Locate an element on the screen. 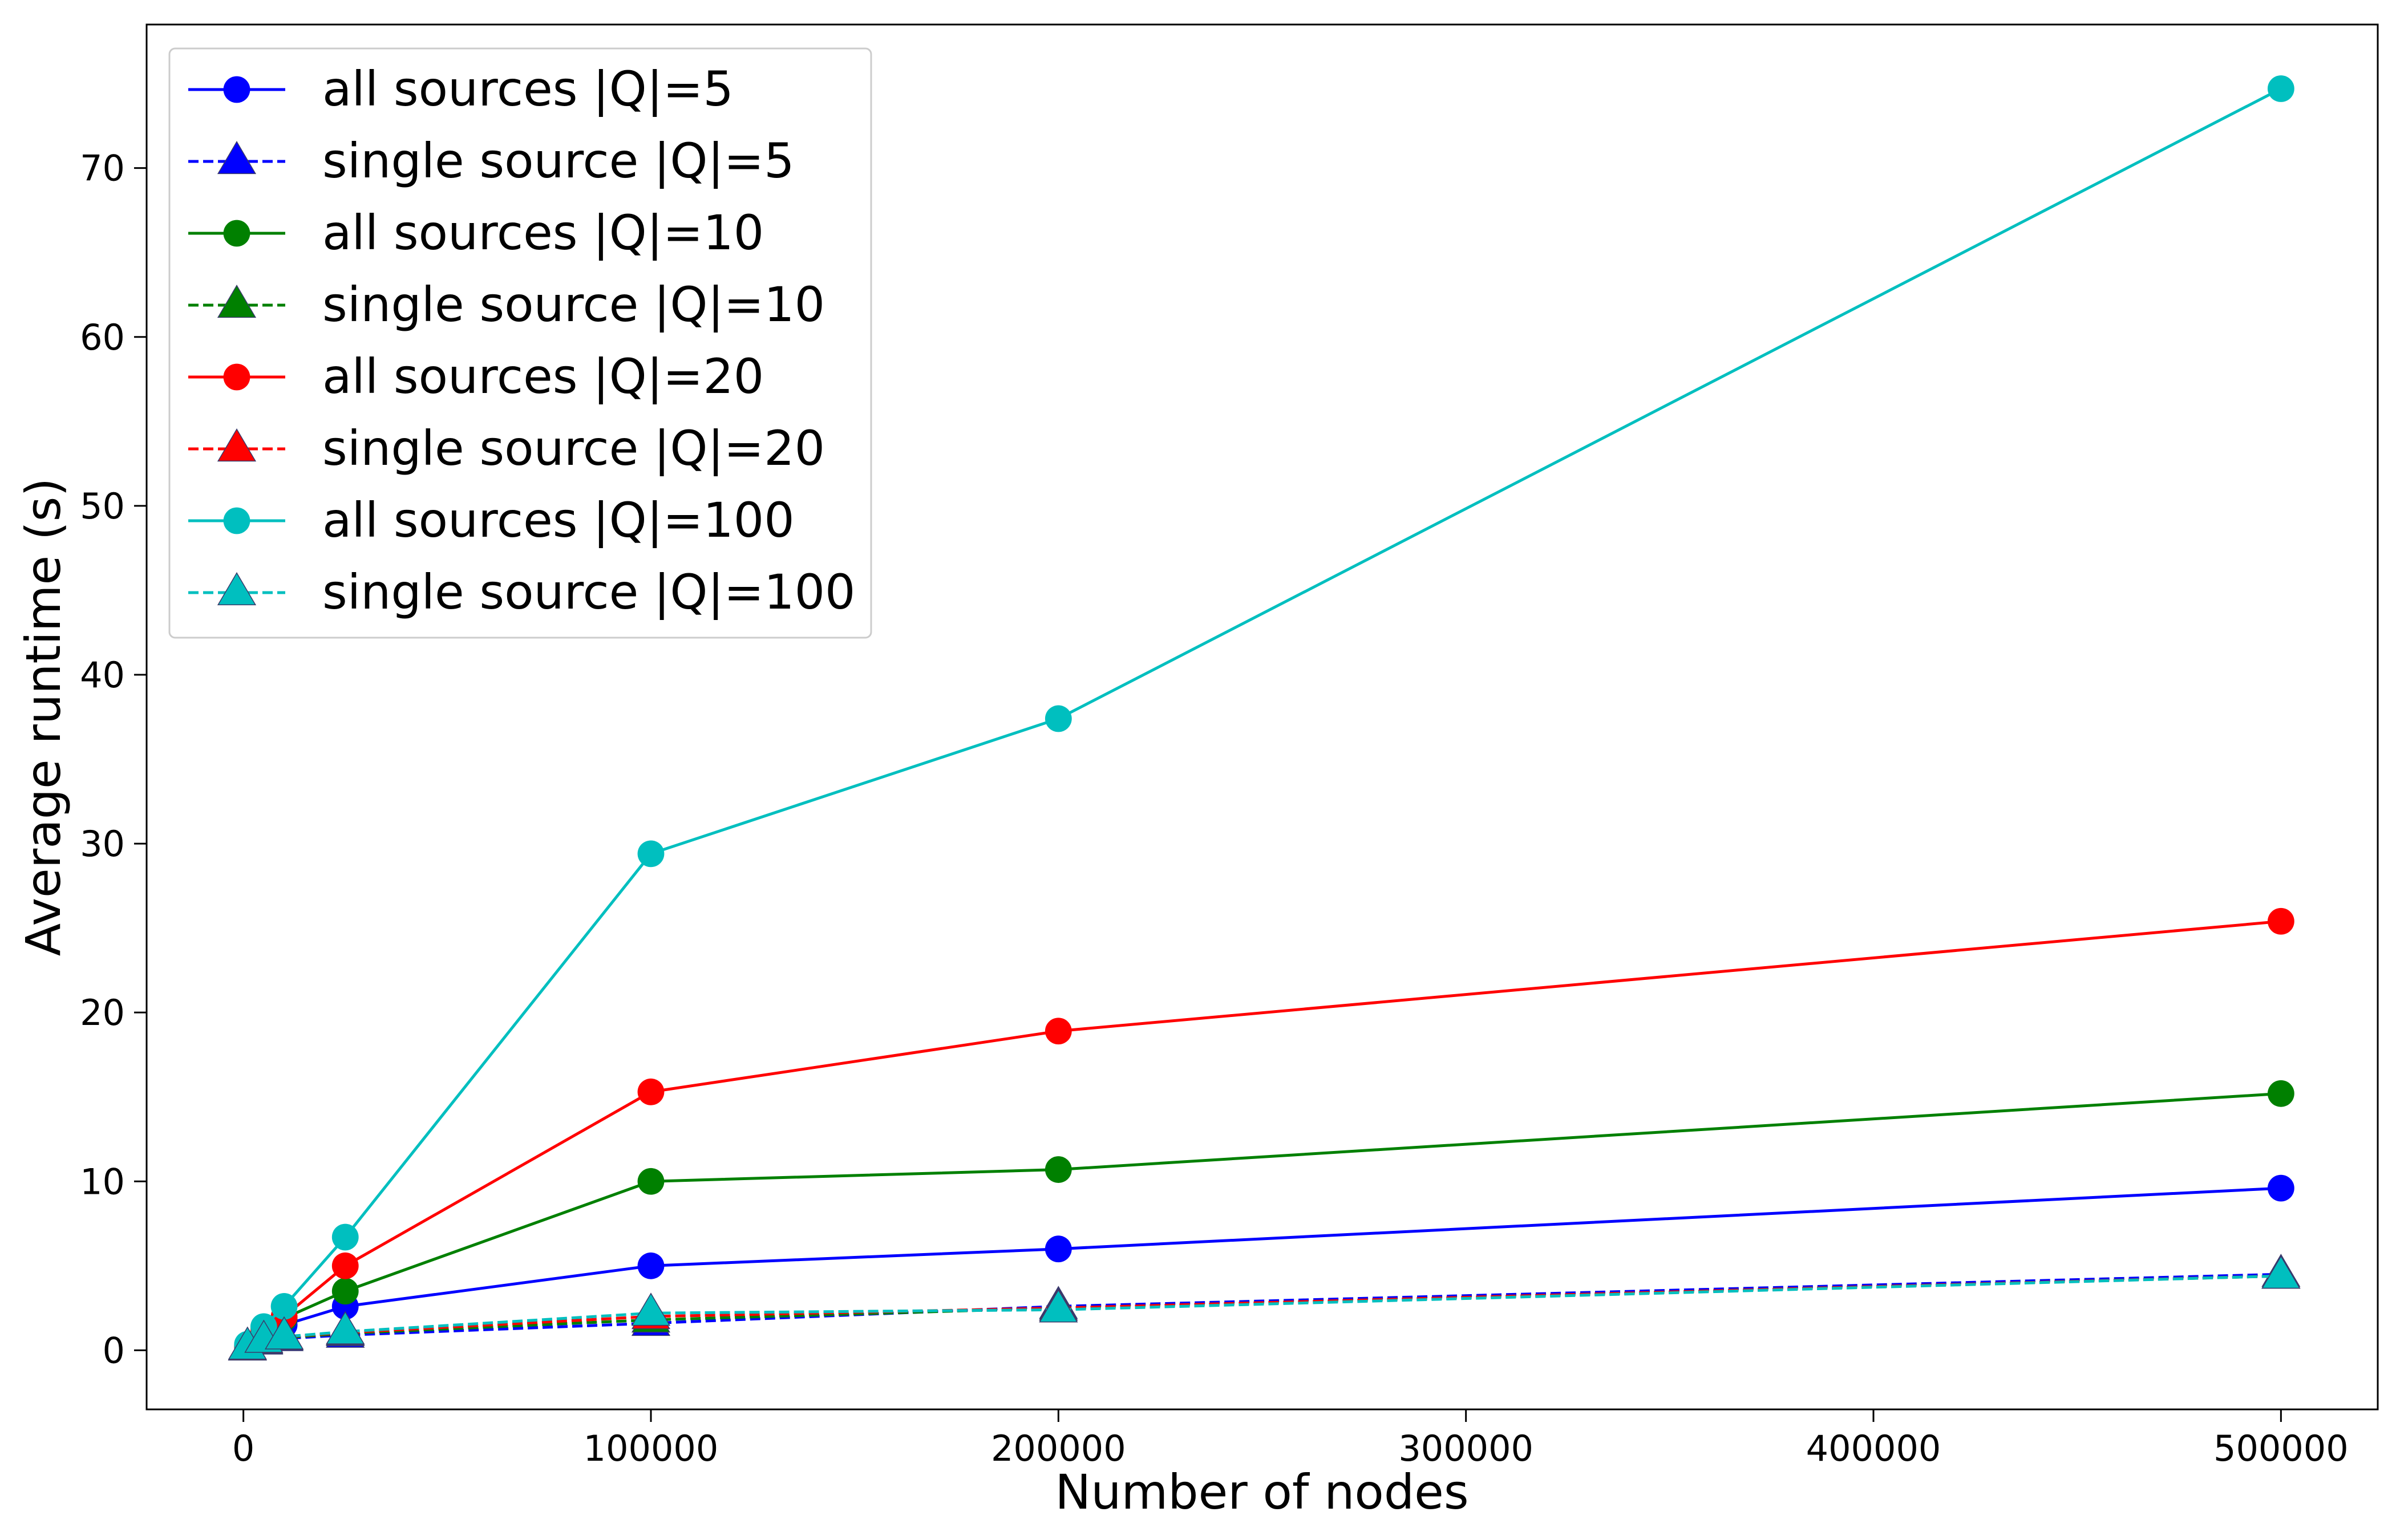 This screenshot has height=1540, width=2396. legend-label: all sources |Q|=100 is located at coordinates (558, 520).